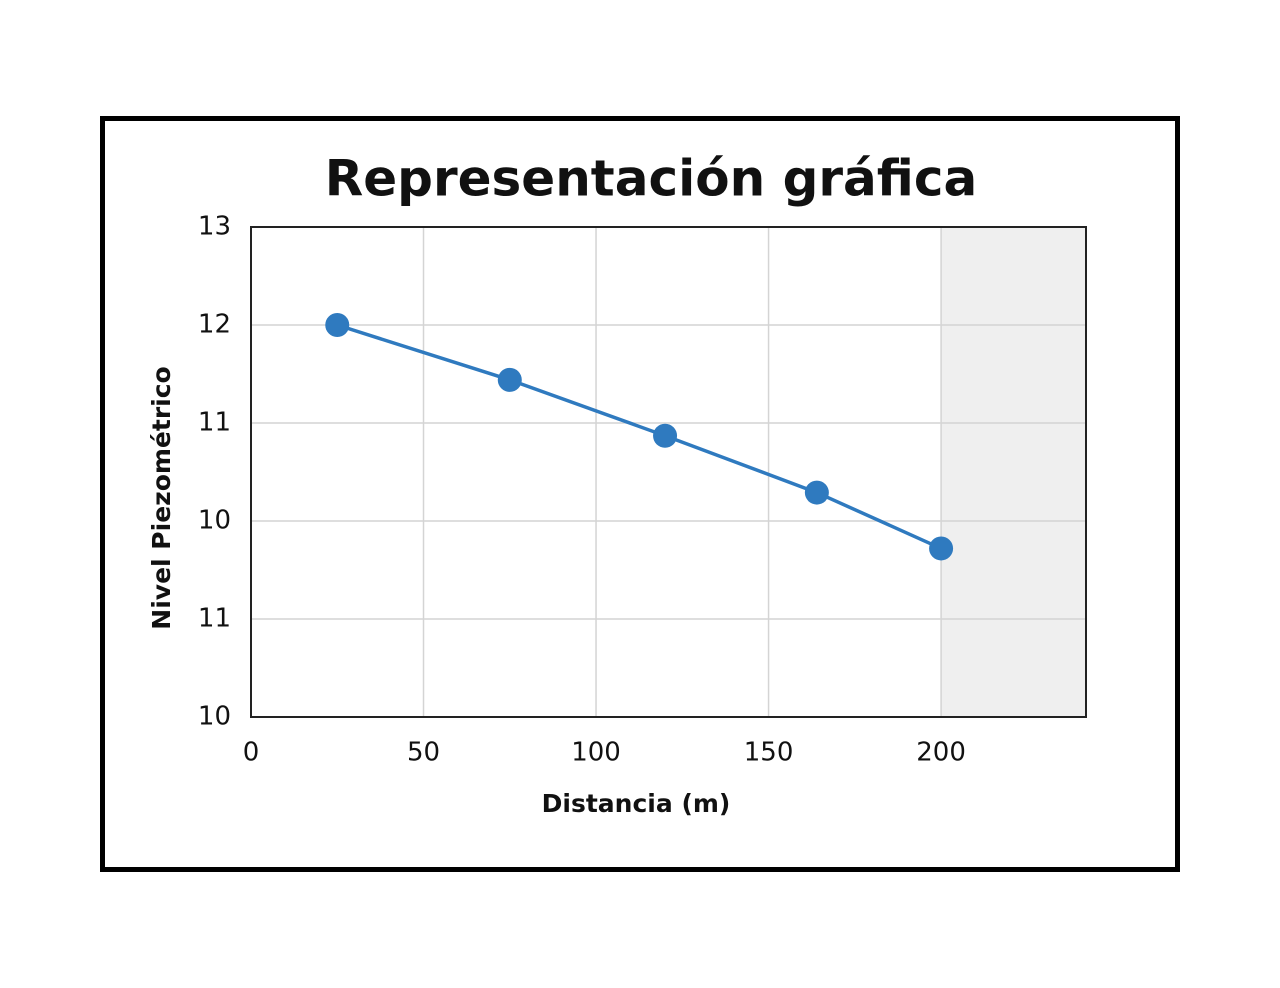 This screenshot has height=988, width=1280. What do you see at coordinates (1013, 472) in the screenshot?
I see `shaded-region` at bounding box center [1013, 472].